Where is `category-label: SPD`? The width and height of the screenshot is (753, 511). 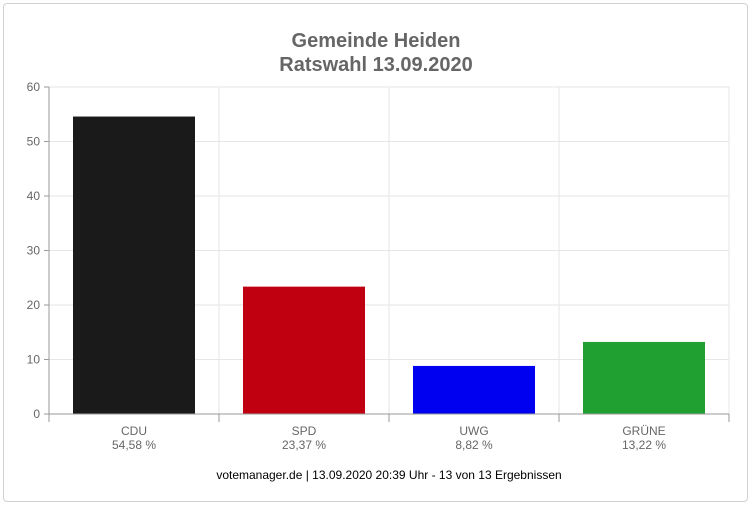 category-label: SPD is located at coordinates (304, 431).